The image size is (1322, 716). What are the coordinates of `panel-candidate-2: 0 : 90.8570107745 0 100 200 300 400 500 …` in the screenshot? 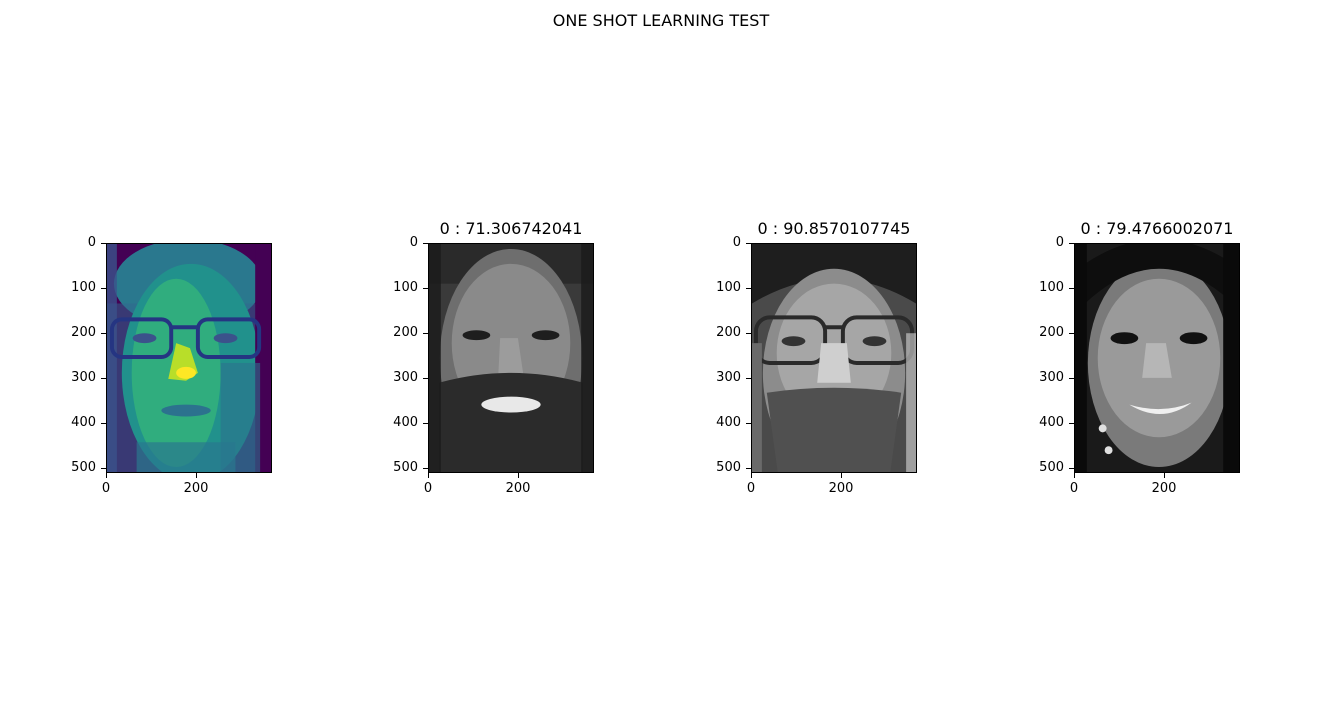 It's located at (816, 357).